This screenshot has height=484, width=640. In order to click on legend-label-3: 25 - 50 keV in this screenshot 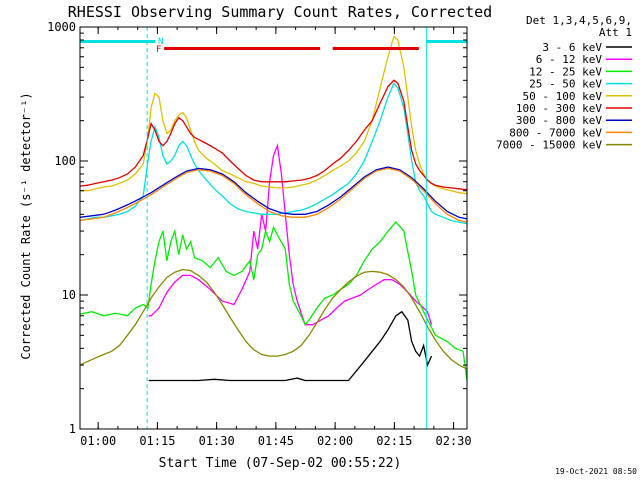, I will do `click(565, 84)`.